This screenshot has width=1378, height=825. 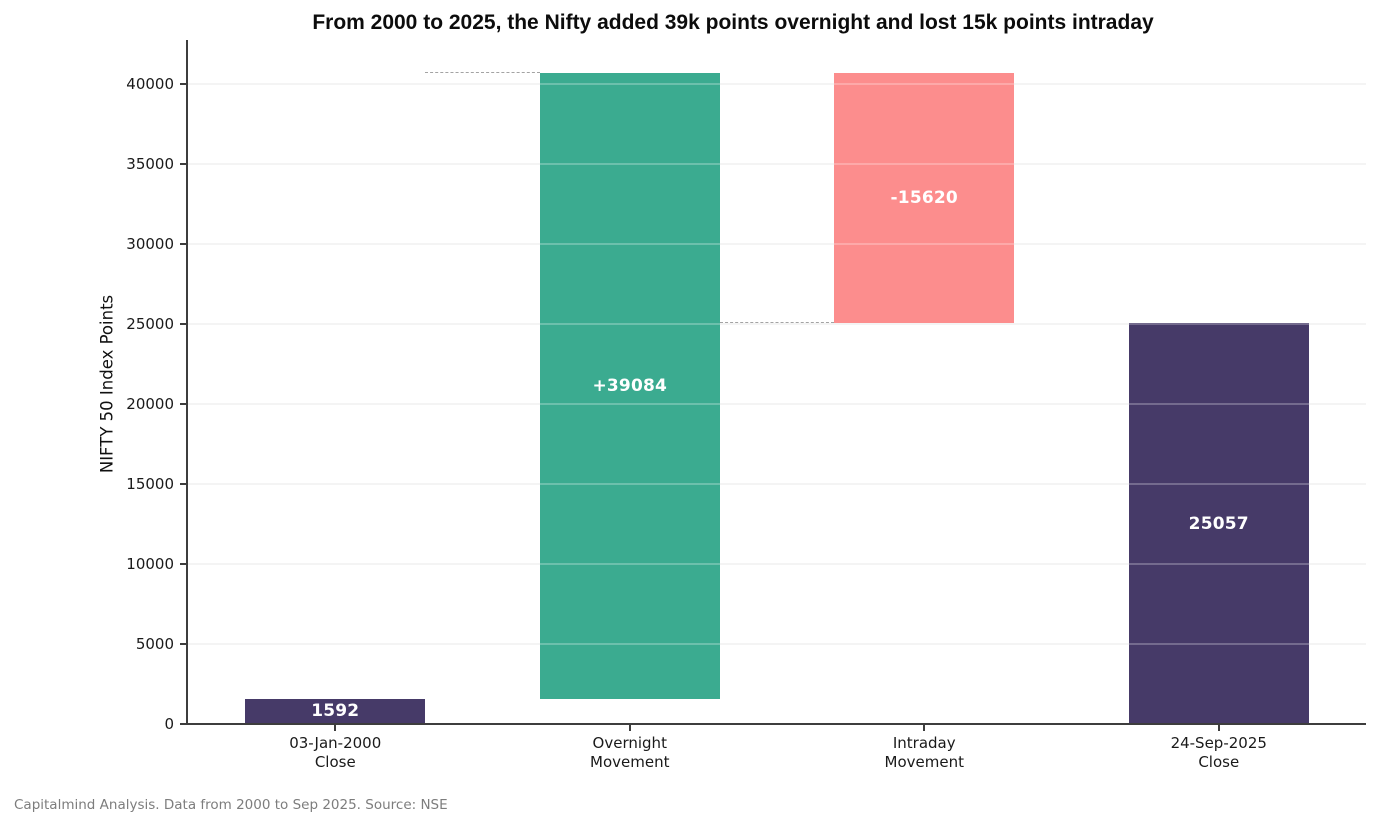 I want to click on bar-value-label: 1592, so click(x=335, y=711).